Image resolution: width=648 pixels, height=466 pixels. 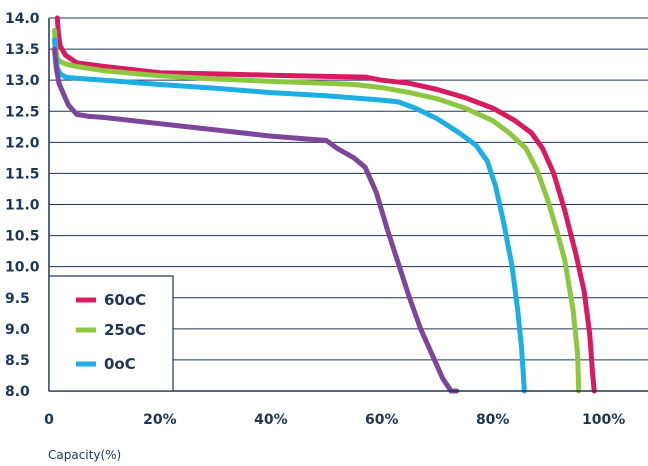 I want to click on y-tick-label: 11.5, so click(x=22, y=174).